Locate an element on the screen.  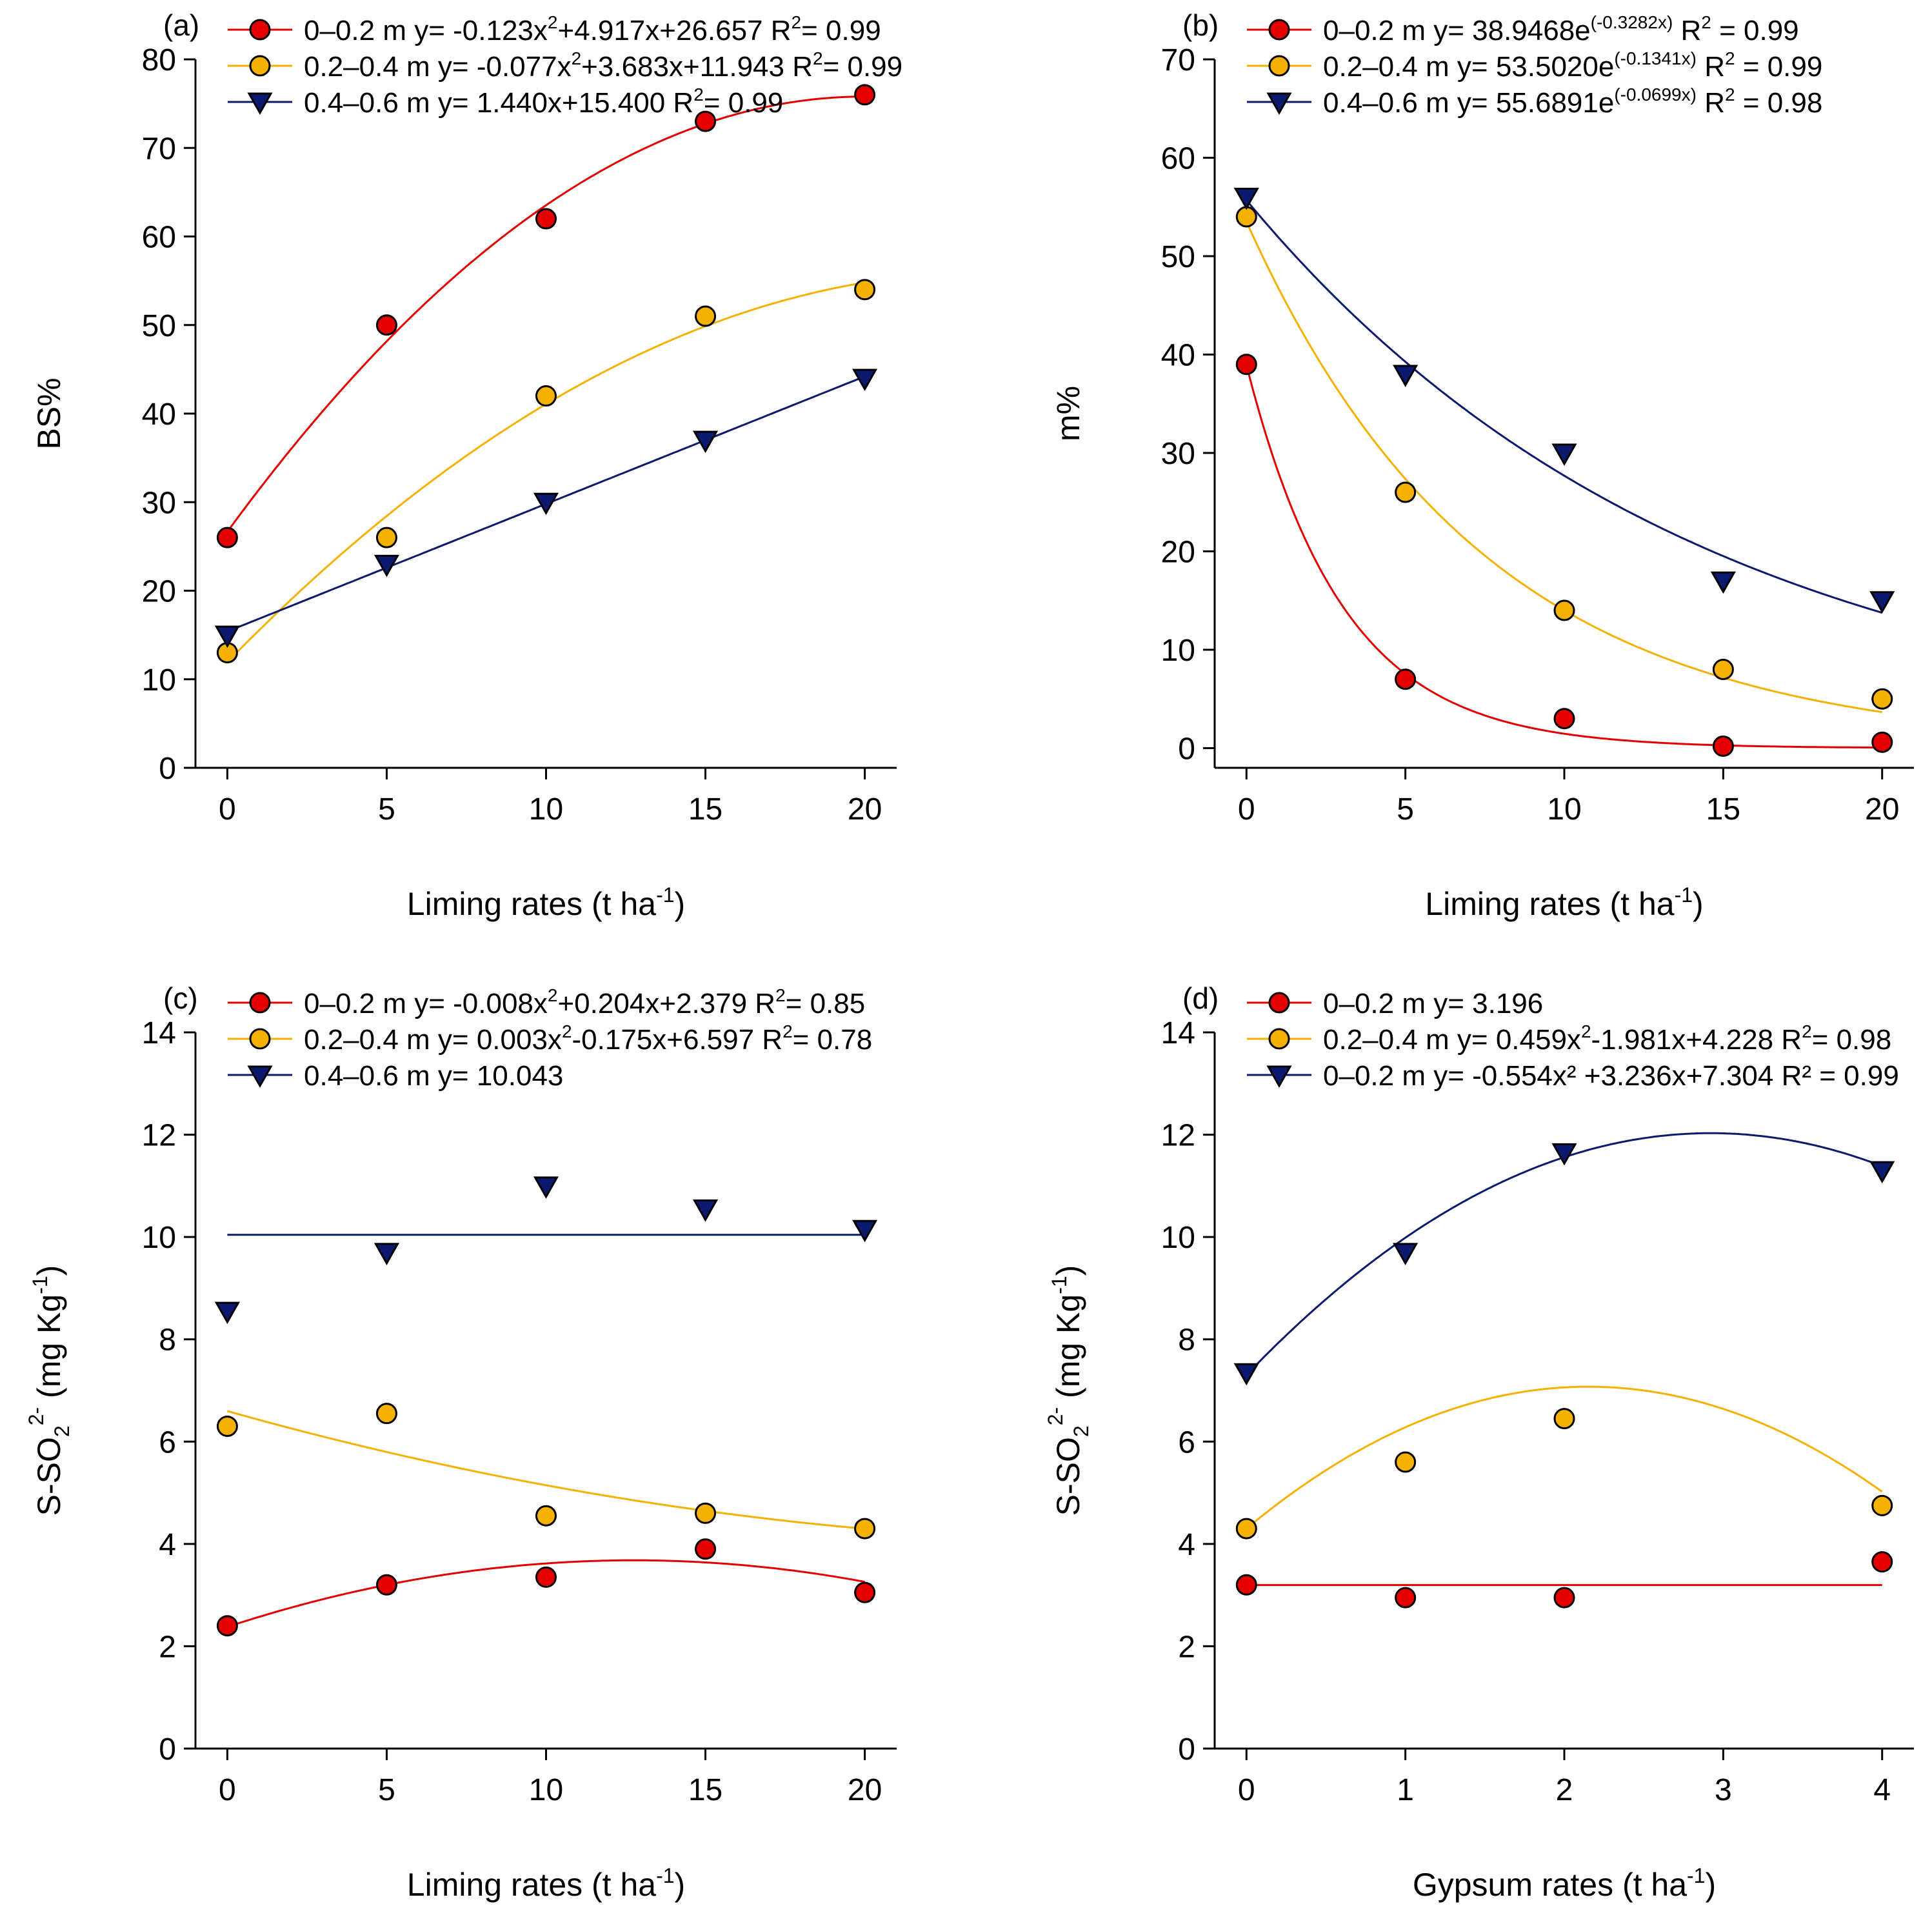
legend-text: +4.917x+26.657 R is located at coordinates (674, 30).